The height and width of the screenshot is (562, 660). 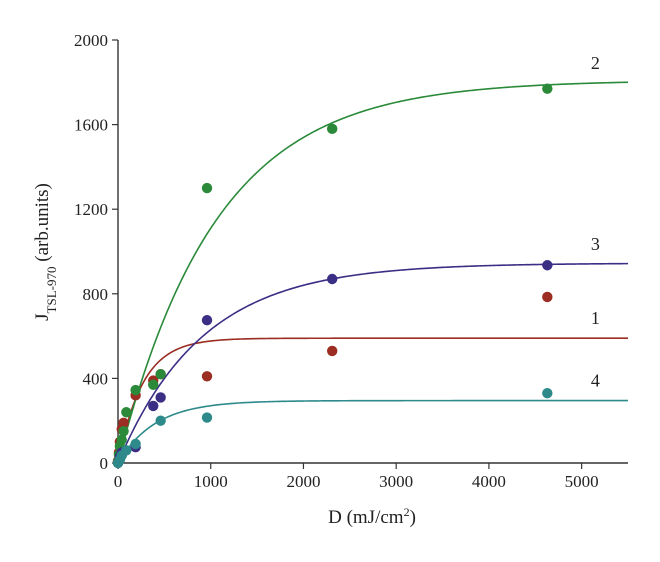 What do you see at coordinates (118, 481) in the screenshot?
I see `x-tick-label: 0` at bounding box center [118, 481].